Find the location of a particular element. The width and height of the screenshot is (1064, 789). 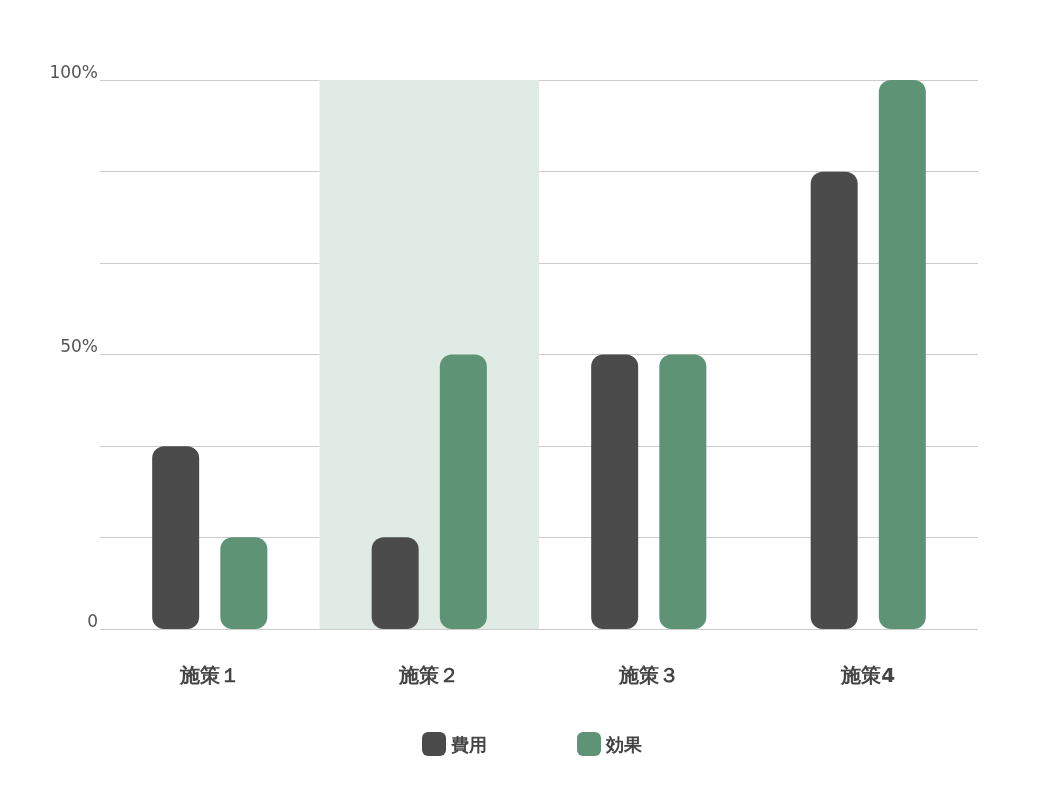

y-tick-label: 0 is located at coordinates (92, 620).